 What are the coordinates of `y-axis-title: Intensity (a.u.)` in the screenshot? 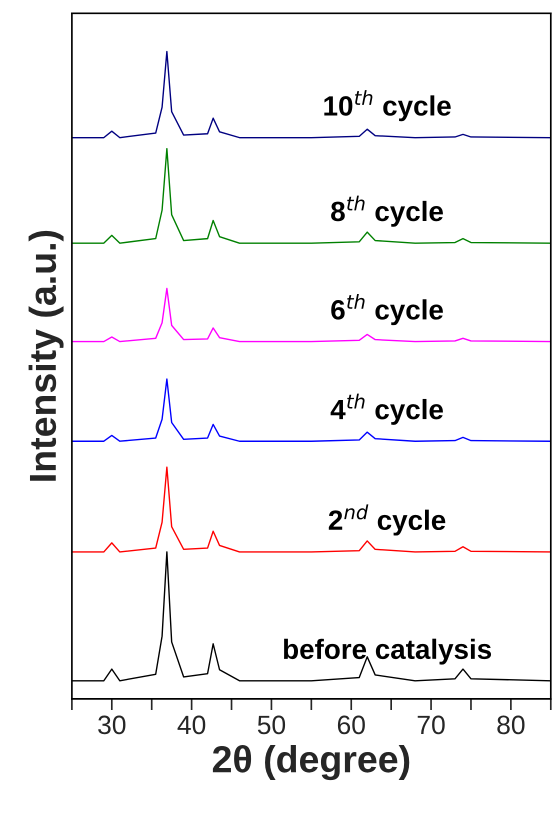 It's located at (46, 355).